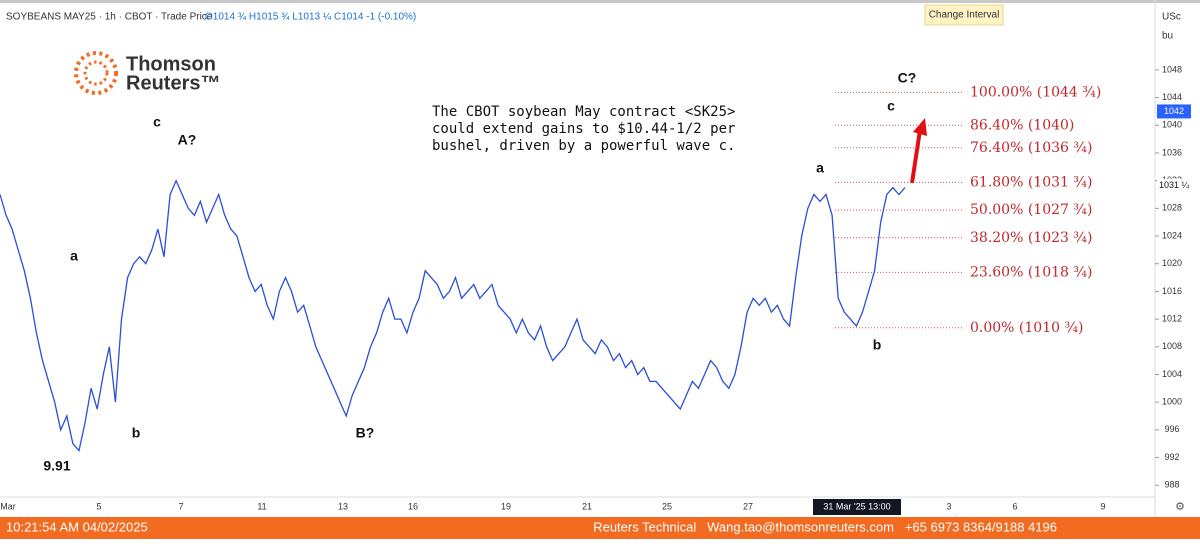 The height and width of the screenshot is (544, 1200). I want to click on x-tick-label: 19, so click(506, 506).